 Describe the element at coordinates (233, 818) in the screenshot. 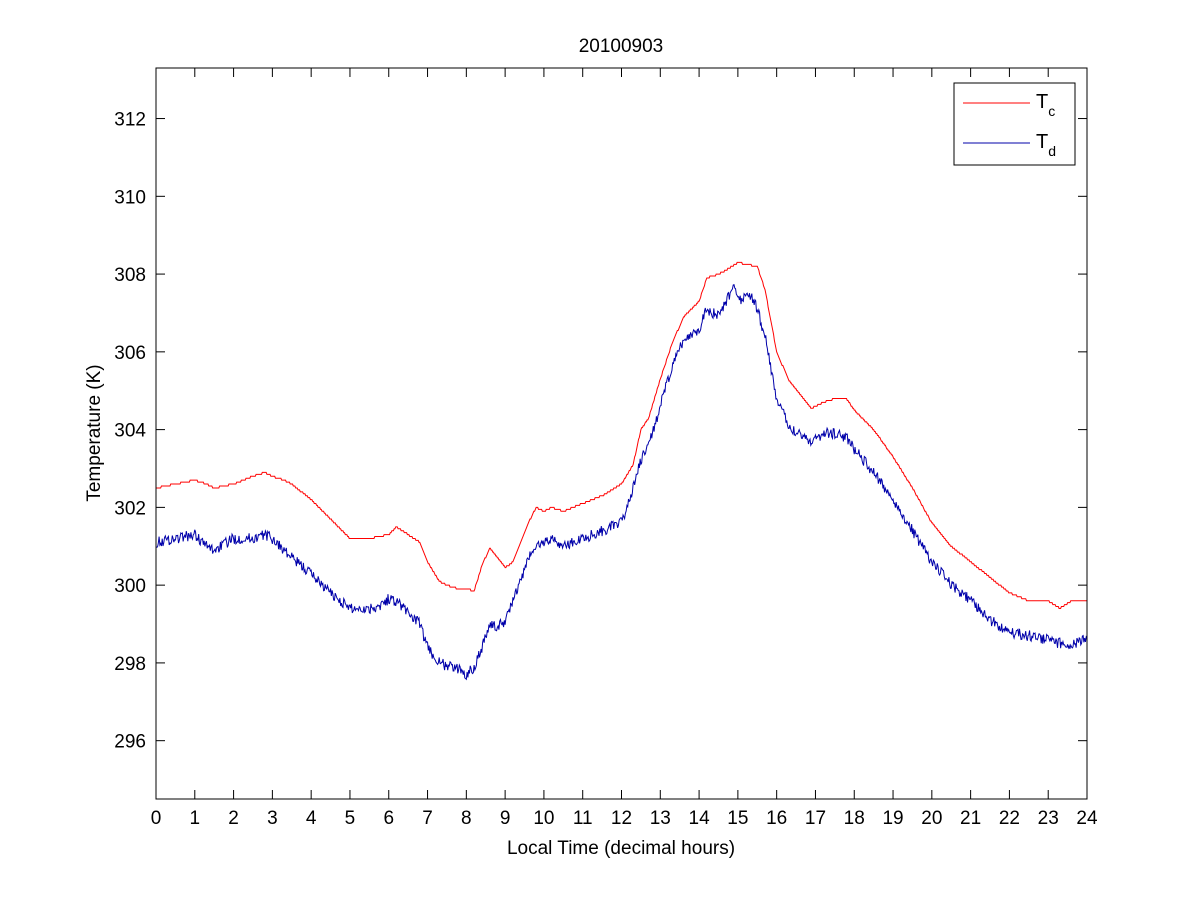

I see `x-tick-label: 2` at that location.